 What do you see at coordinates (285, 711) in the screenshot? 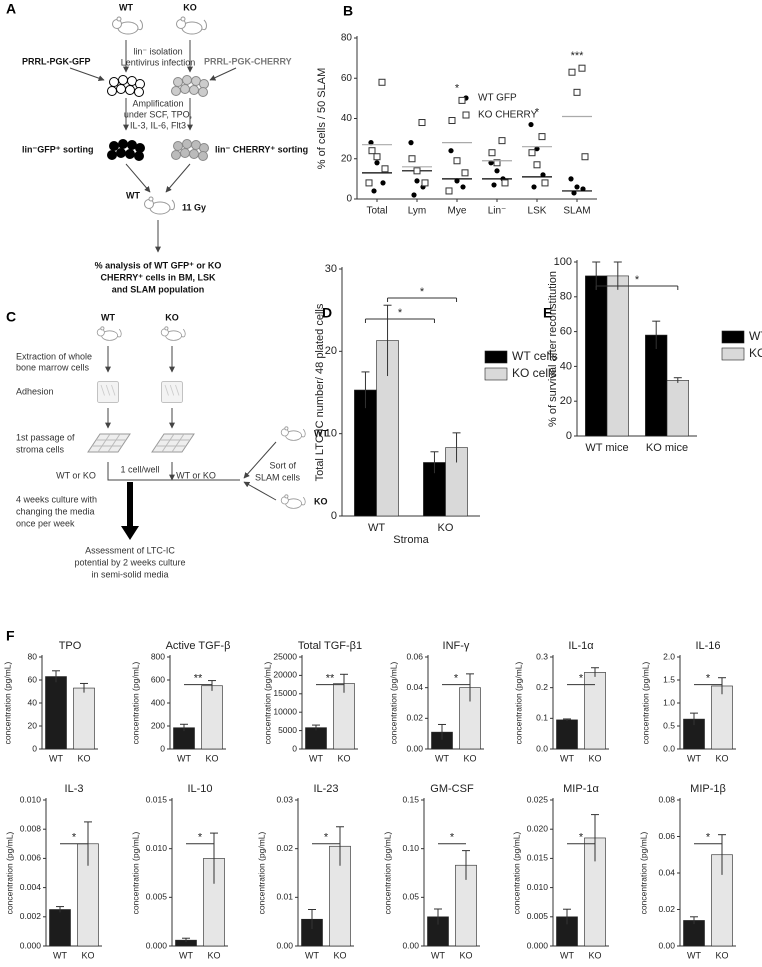
I see `y-tick-label: 10000` at bounding box center [285, 711].